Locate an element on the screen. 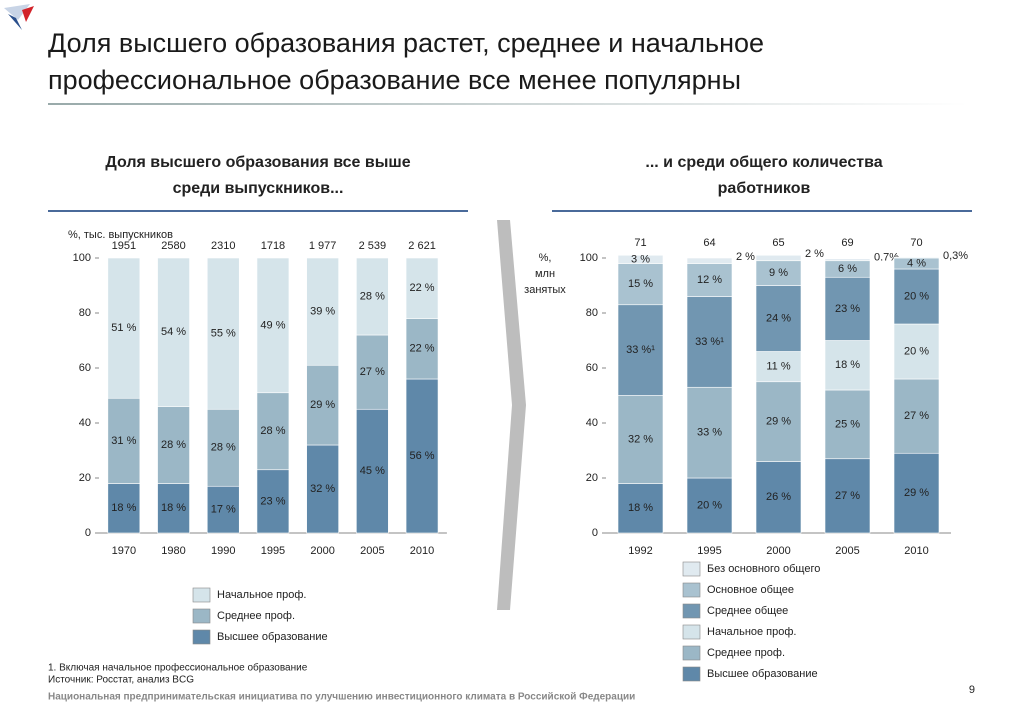  chart-title: Доля высшего образования все выше is located at coordinates (257, 162).